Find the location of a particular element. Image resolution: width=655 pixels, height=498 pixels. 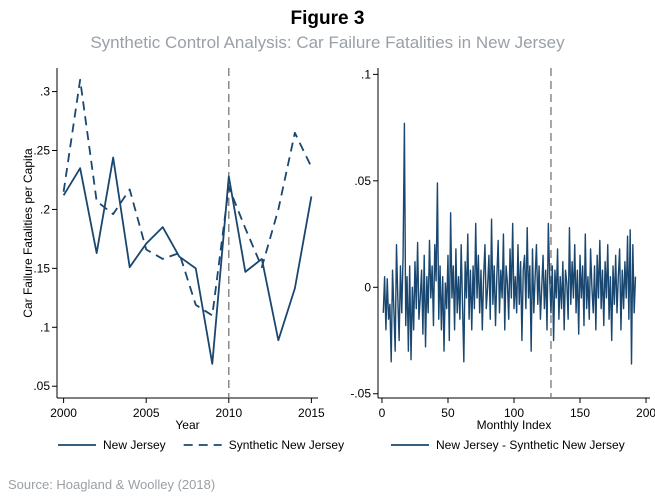

legend-label: Synthetic New Jersey is located at coordinates (286, 445).